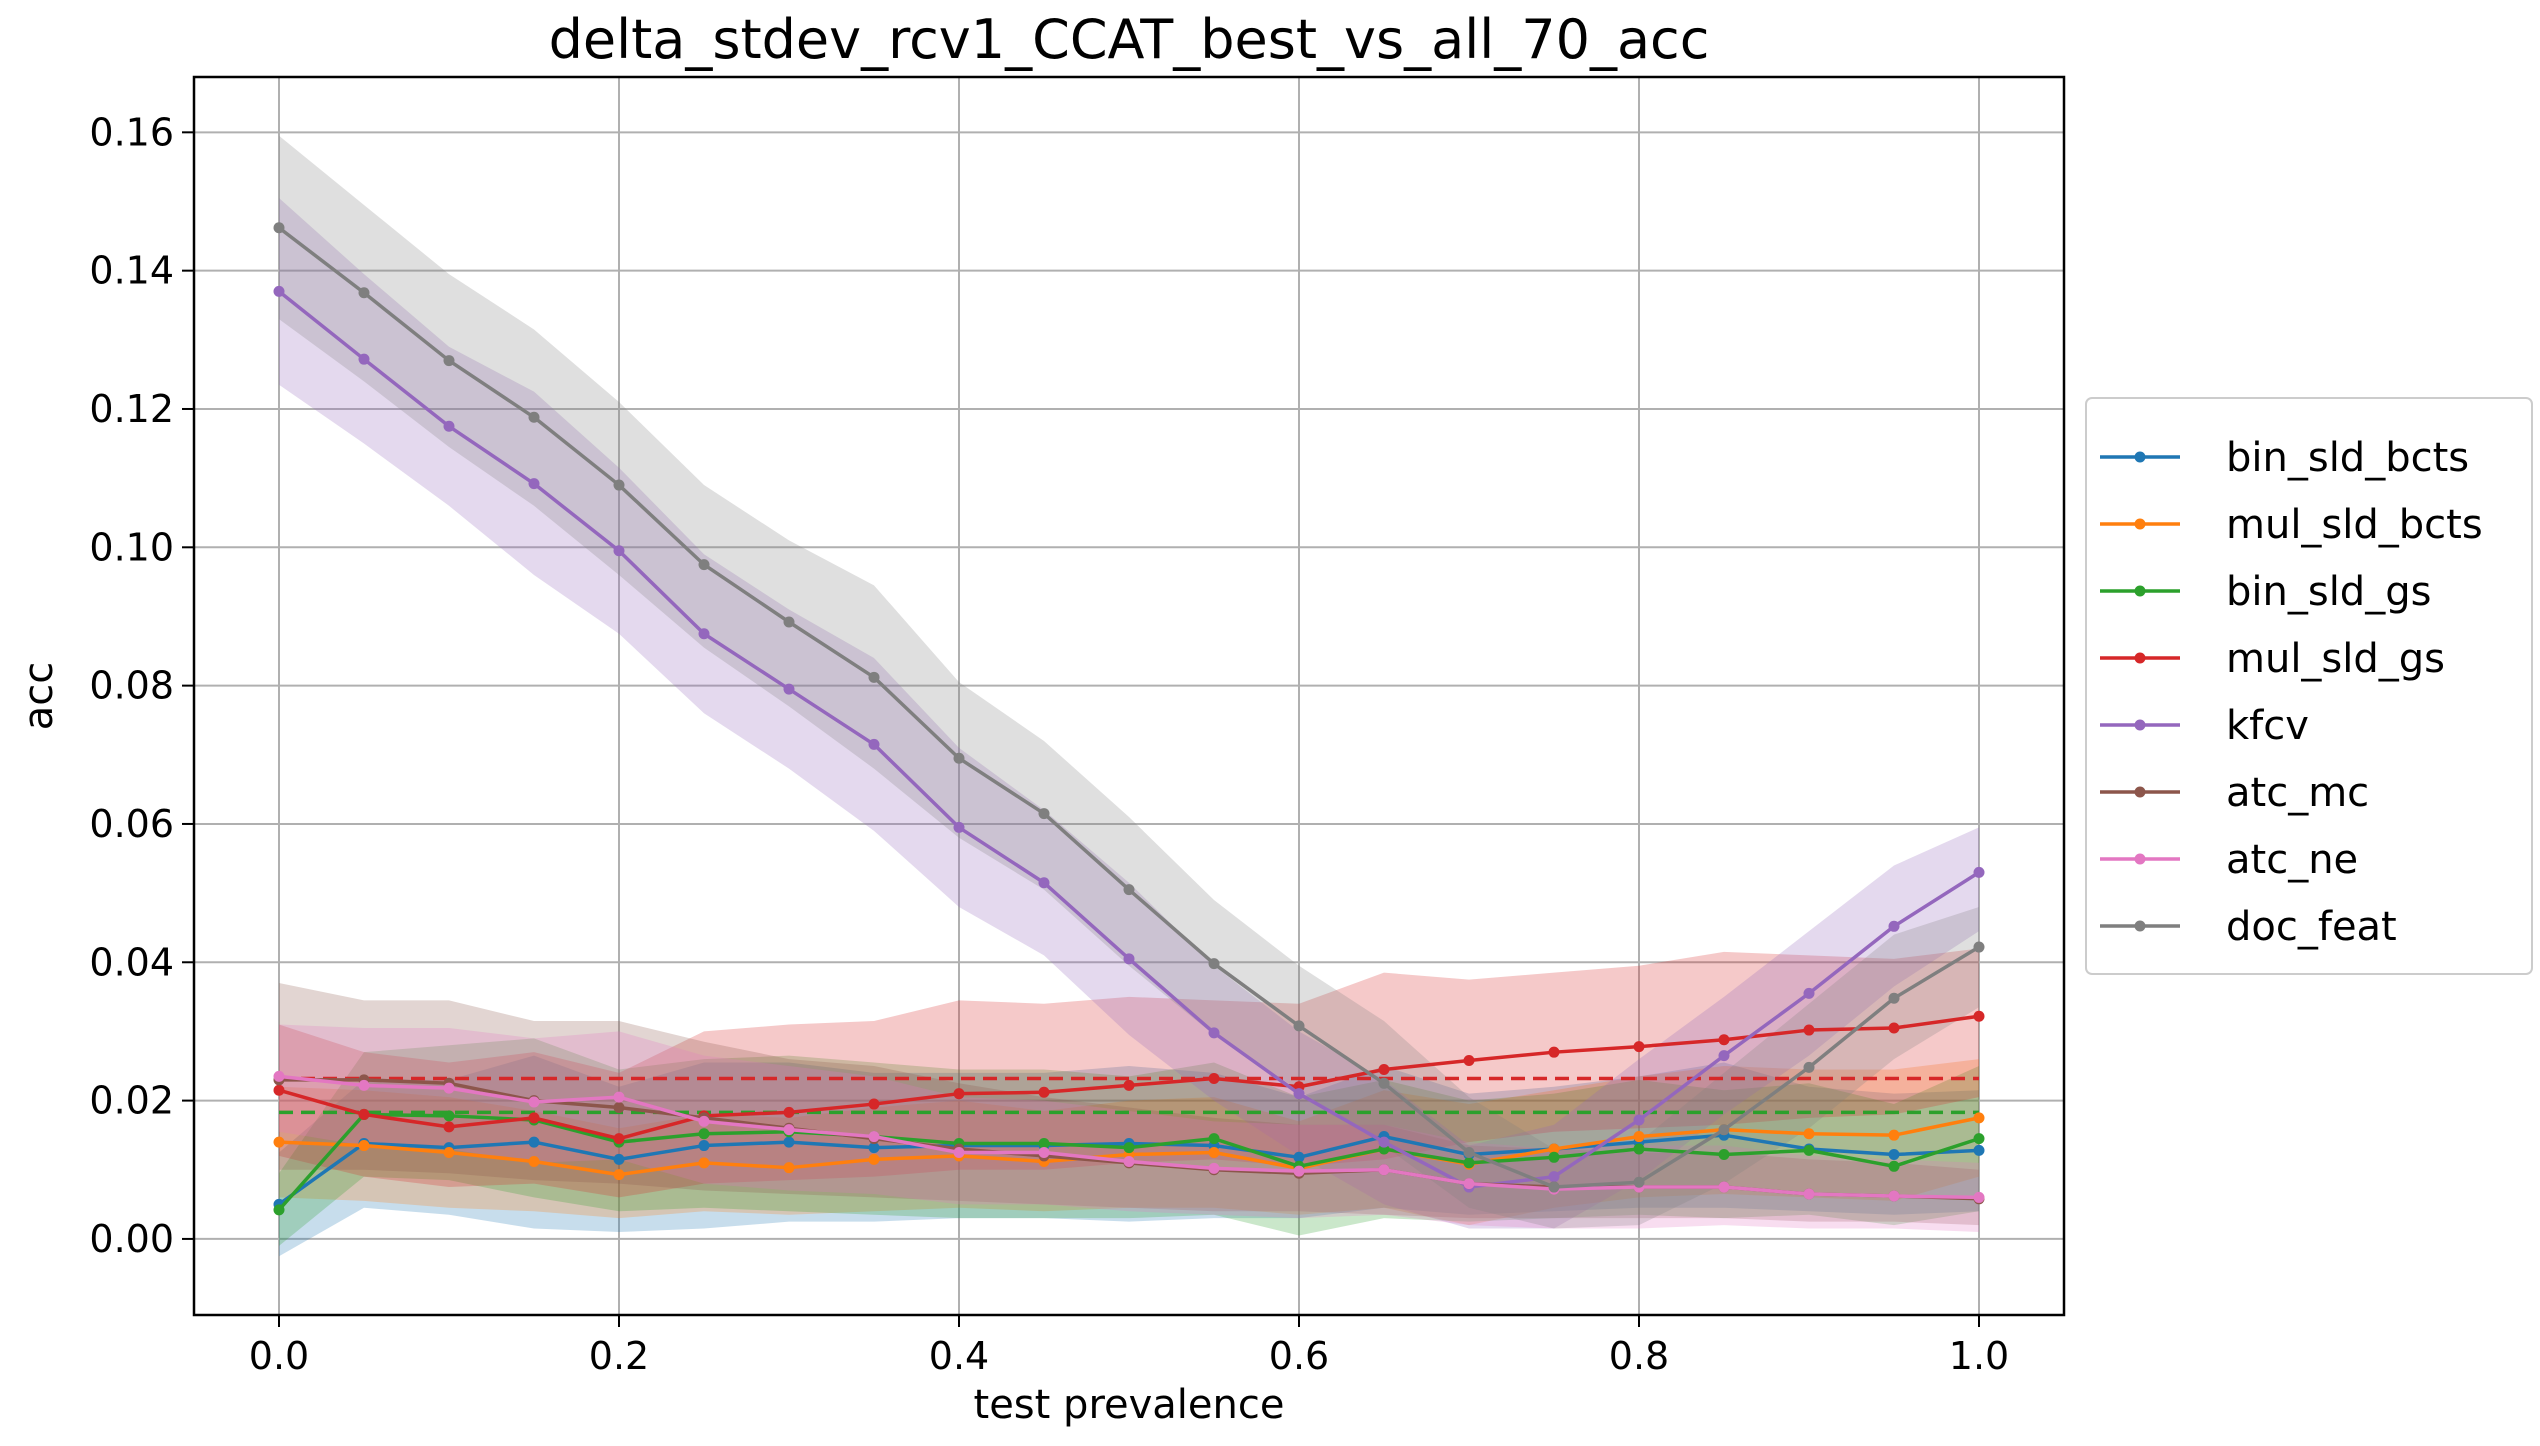 Image resolution: width=2540 pixels, height=1446 pixels. I want to click on point-atc_mc, so click(619, 1108).